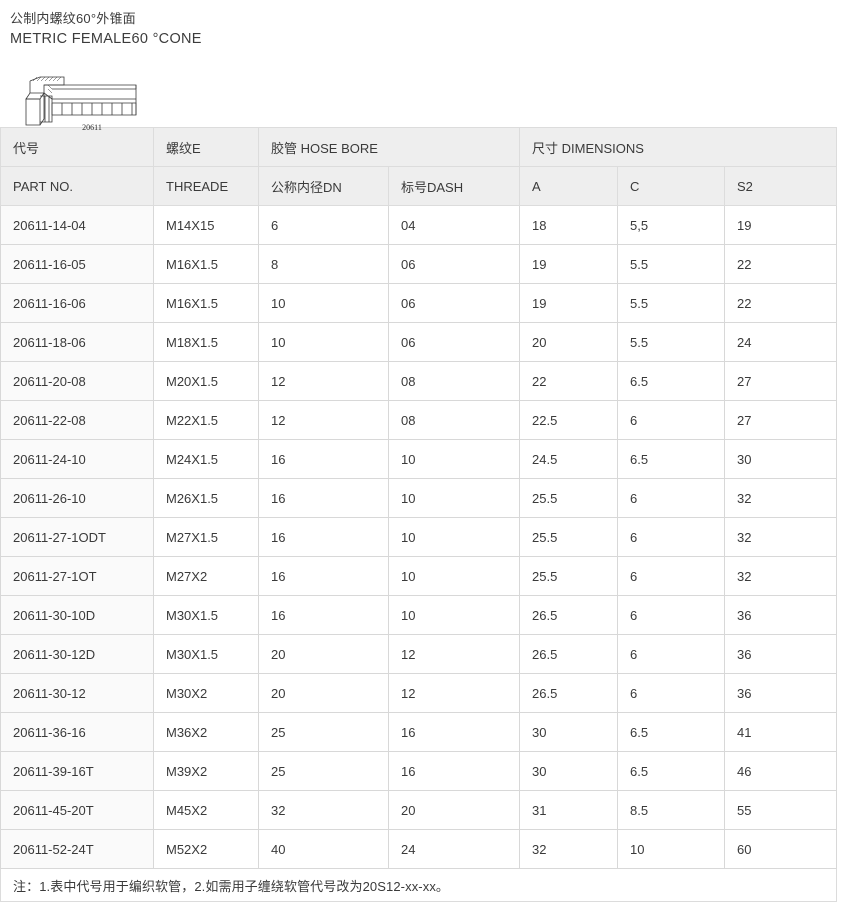 This screenshot has width=861, height=907. I want to click on cell-part_no: 20611-30-10D, so click(77, 615).